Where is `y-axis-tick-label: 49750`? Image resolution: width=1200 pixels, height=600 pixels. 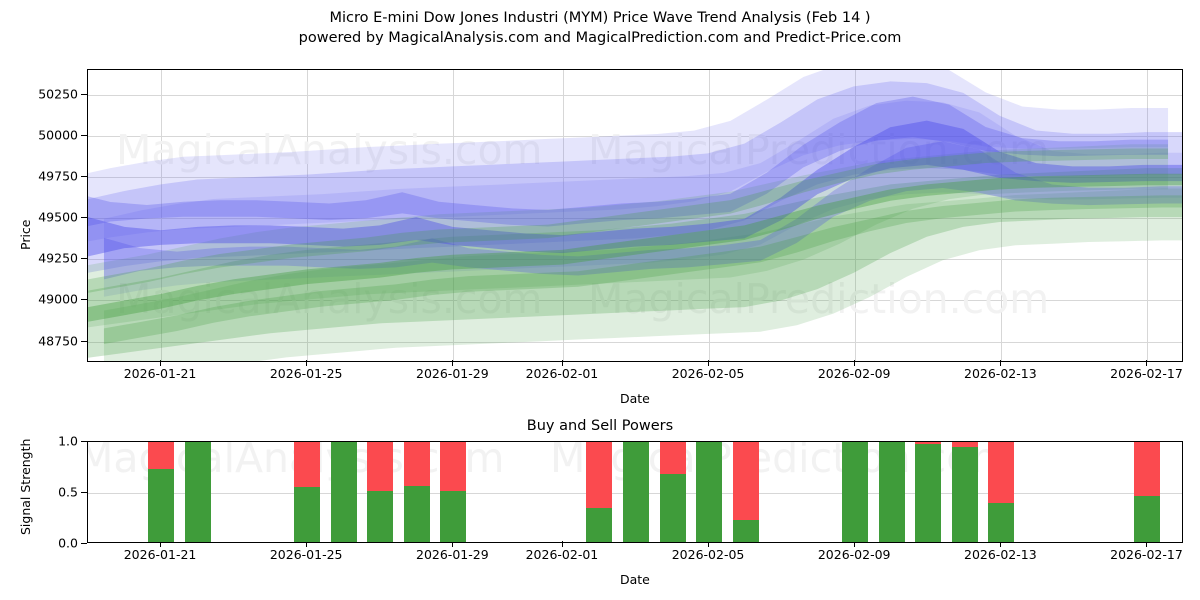
y-axis-tick-label: 49750 is located at coordinates (58, 176).